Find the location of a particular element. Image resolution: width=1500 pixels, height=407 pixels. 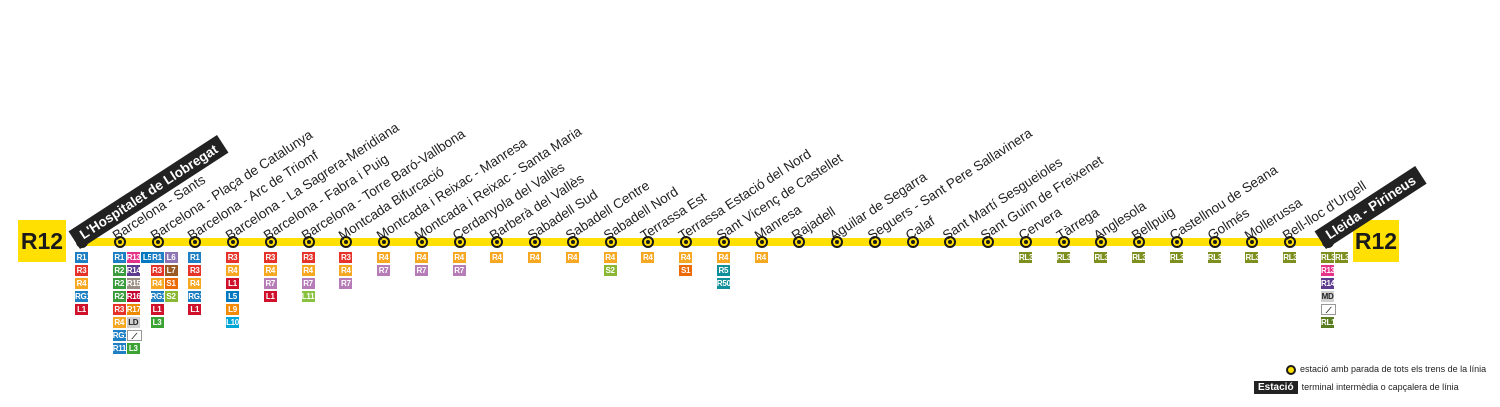

connection-badge: L10 is located at coordinates (233, 322).